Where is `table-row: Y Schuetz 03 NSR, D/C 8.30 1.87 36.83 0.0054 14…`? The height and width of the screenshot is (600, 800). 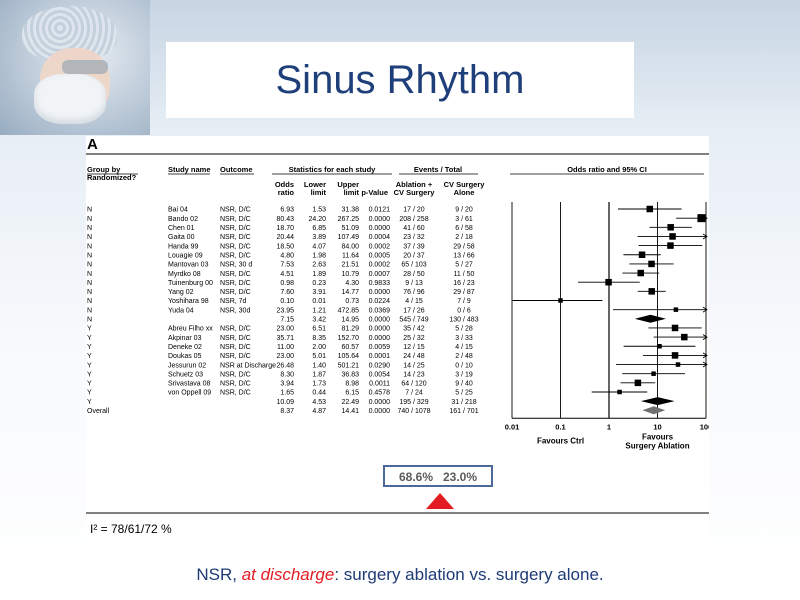
table-row: Y Schuetz 03 NSR, D/C 8.30 1.87 36.83 0.0054 14… is located at coordinates (280, 374).